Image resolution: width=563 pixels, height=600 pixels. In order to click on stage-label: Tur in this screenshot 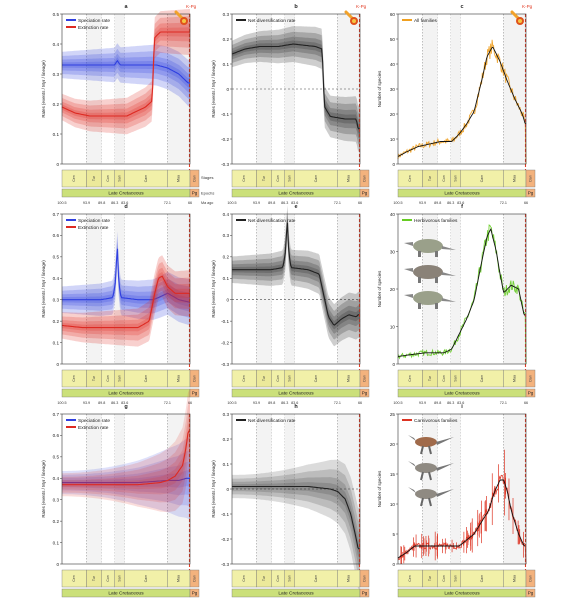, I will do `click(430, 378)`.